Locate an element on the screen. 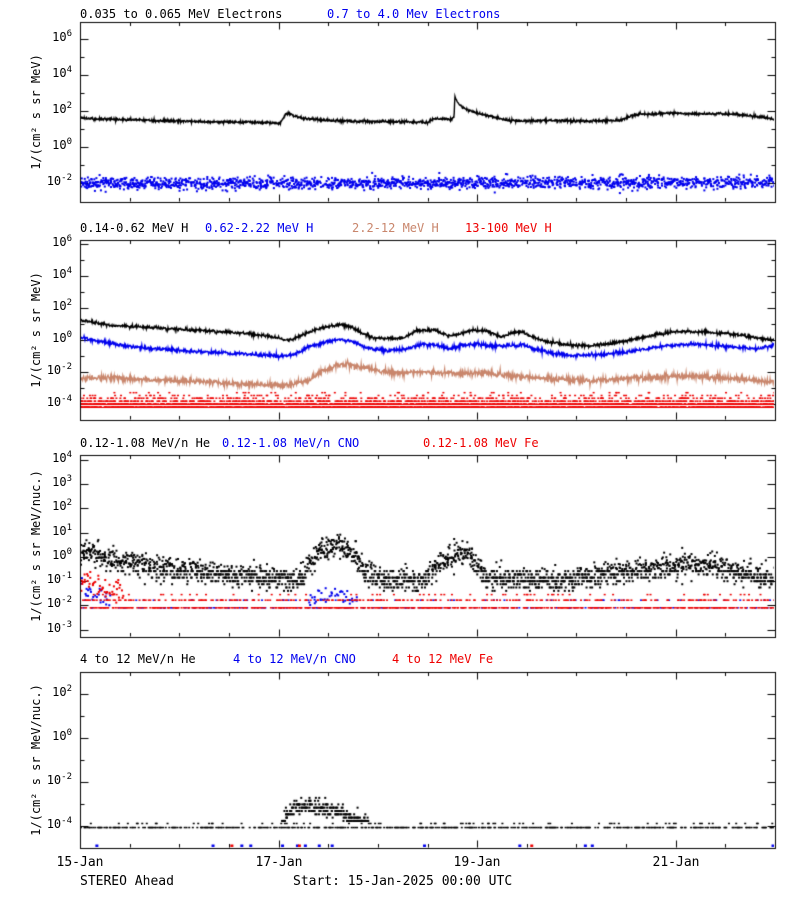  panel1-y-axis-label: 1/(cm² s sr MeV) is located at coordinates (36, 112).